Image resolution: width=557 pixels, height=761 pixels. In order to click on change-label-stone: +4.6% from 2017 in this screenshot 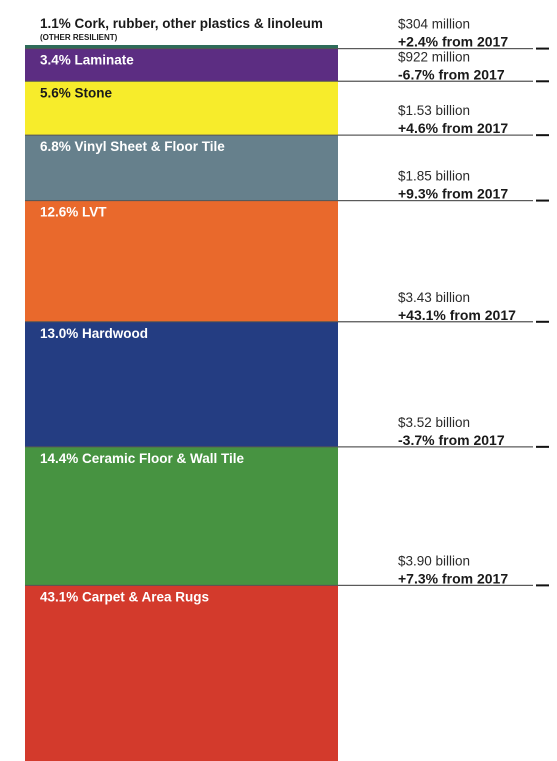, I will do `click(453, 128)`.